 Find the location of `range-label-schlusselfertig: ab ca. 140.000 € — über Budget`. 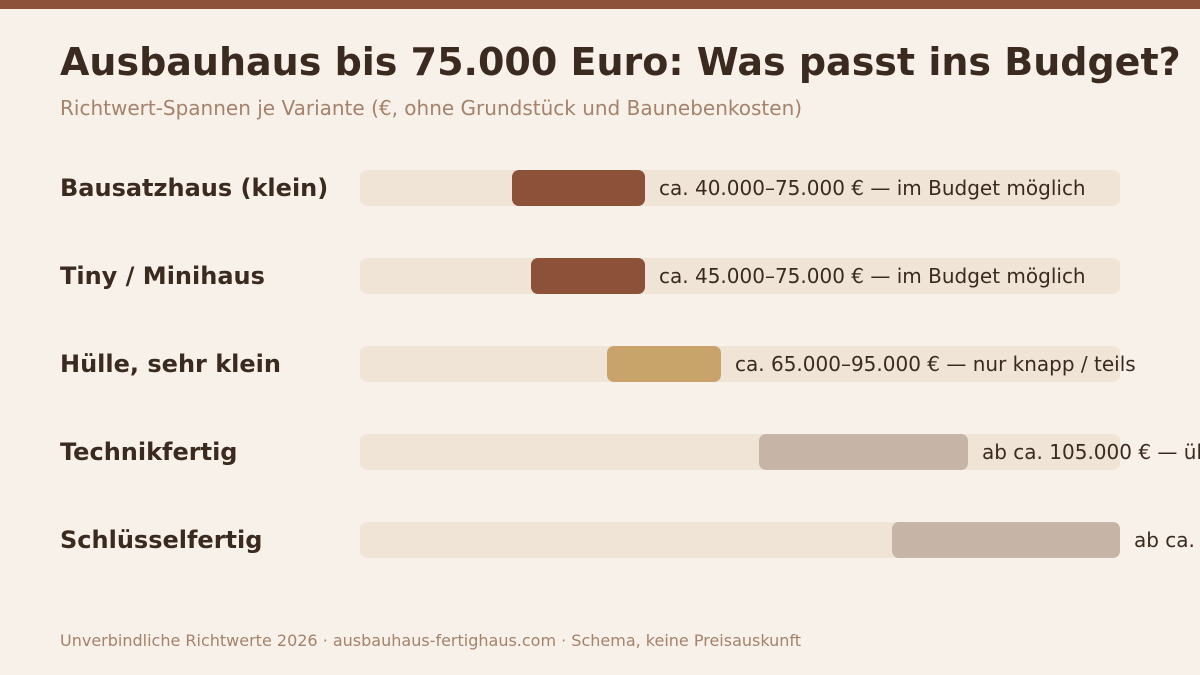

range-label-schlusselfertig: ab ca. 140.000 € — über Budget is located at coordinates (1167, 540).